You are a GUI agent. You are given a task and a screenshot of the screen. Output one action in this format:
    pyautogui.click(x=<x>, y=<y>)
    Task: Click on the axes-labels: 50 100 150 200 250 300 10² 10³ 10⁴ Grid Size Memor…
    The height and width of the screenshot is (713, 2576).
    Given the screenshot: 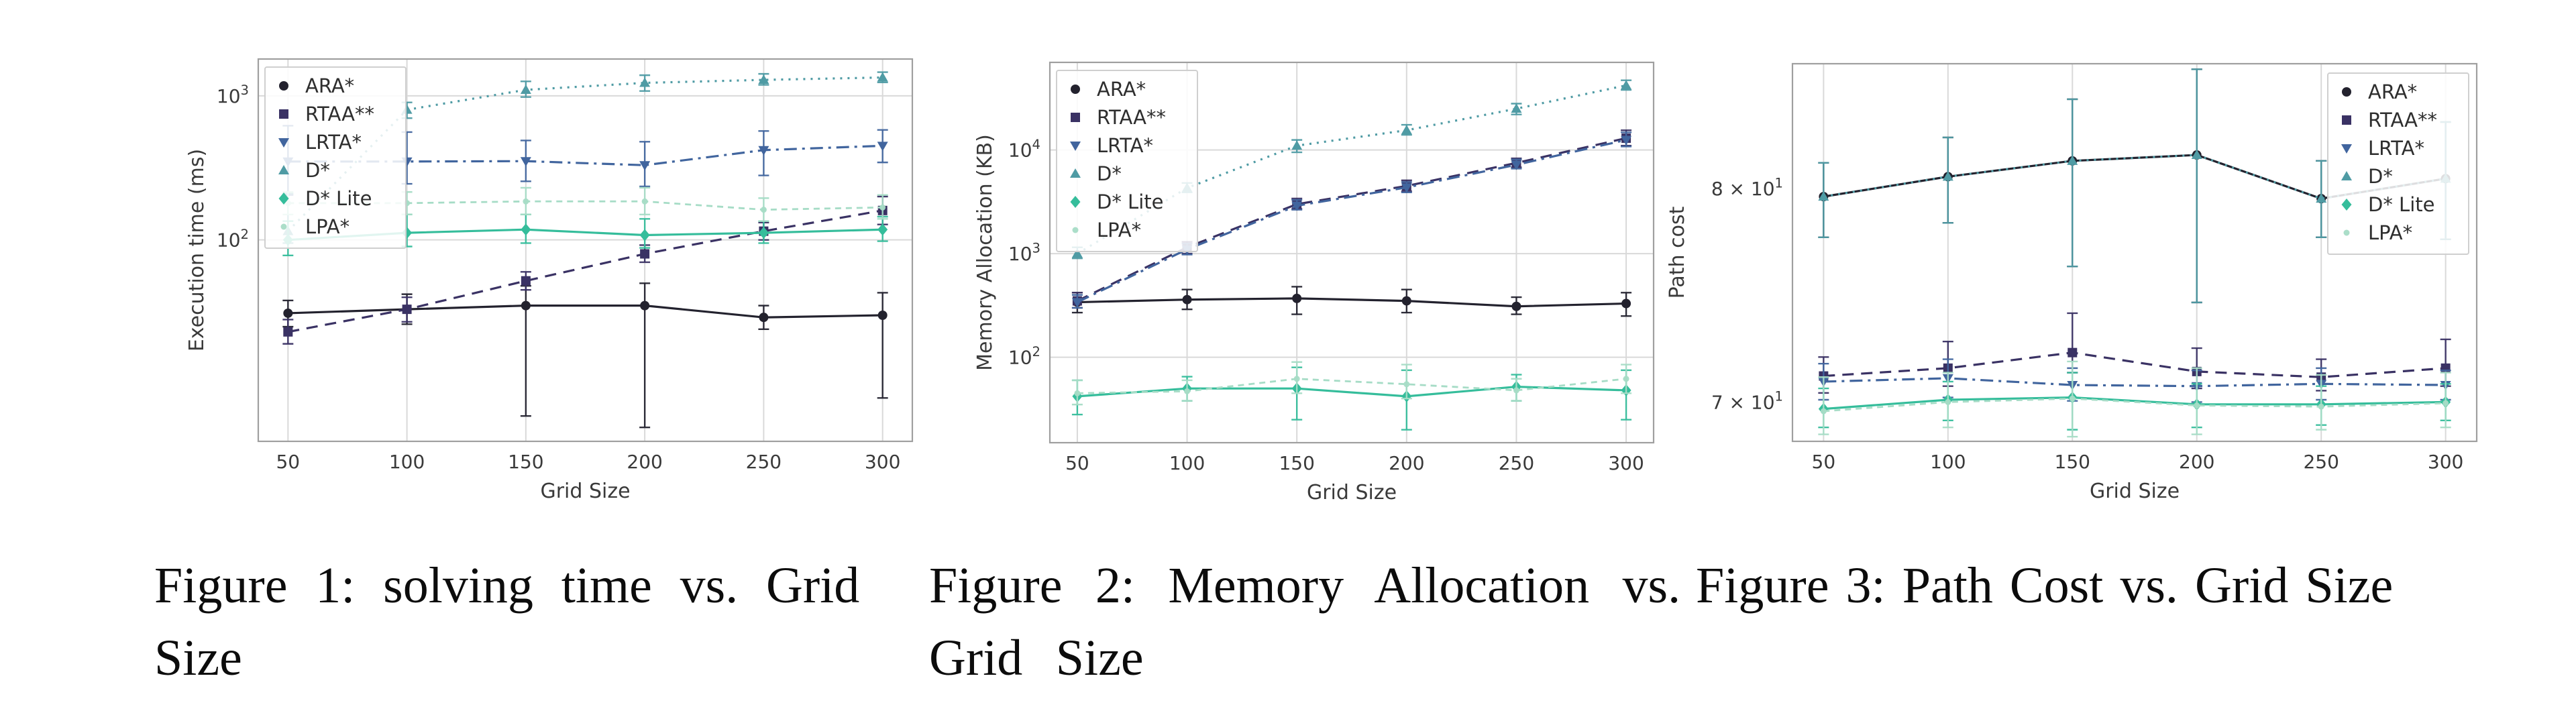 What is the action you would take?
    pyautogui.click(x=1308, y=319)
    